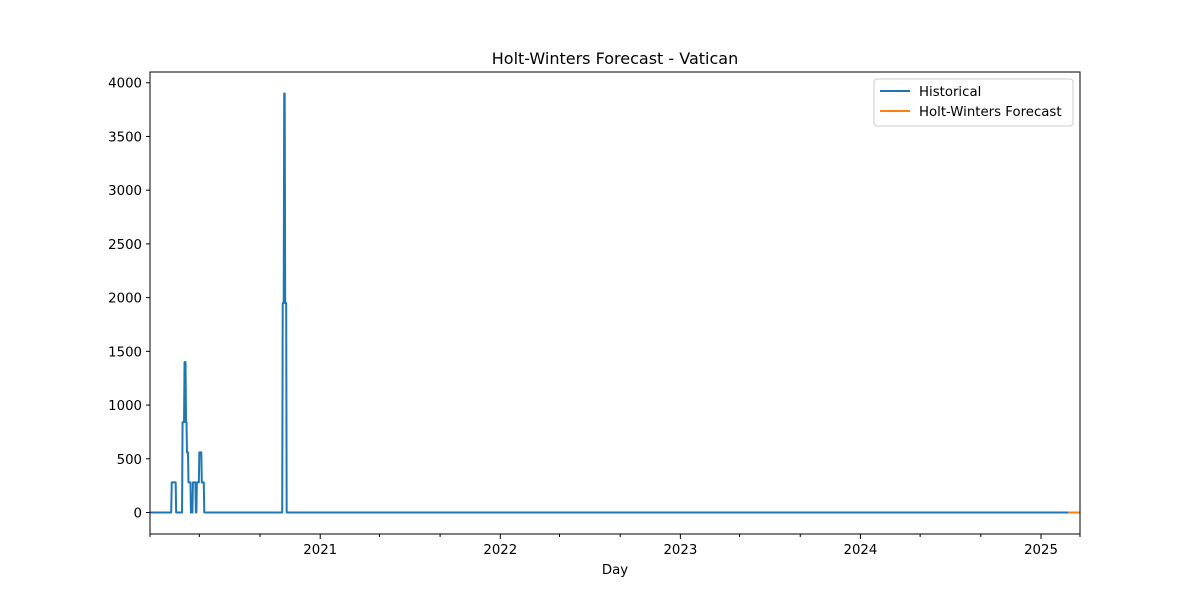 The height and width of the screenshot is (600, 1200). What do you see at coordinates (1041, 550) in the screenshot?
I see `x-tick-label: 2025` at bounding box center [1041, 550].